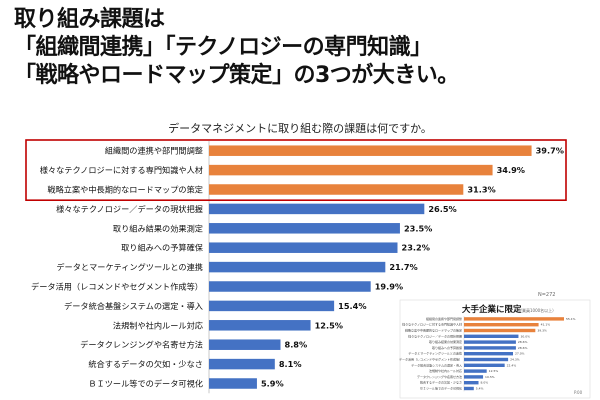 This screenshot has width=600, height=400. Describe the element at coordinates (445, 370) in the screenshot. I see `inset-category-label-10: 法規制や社内ルール対応` at that location.